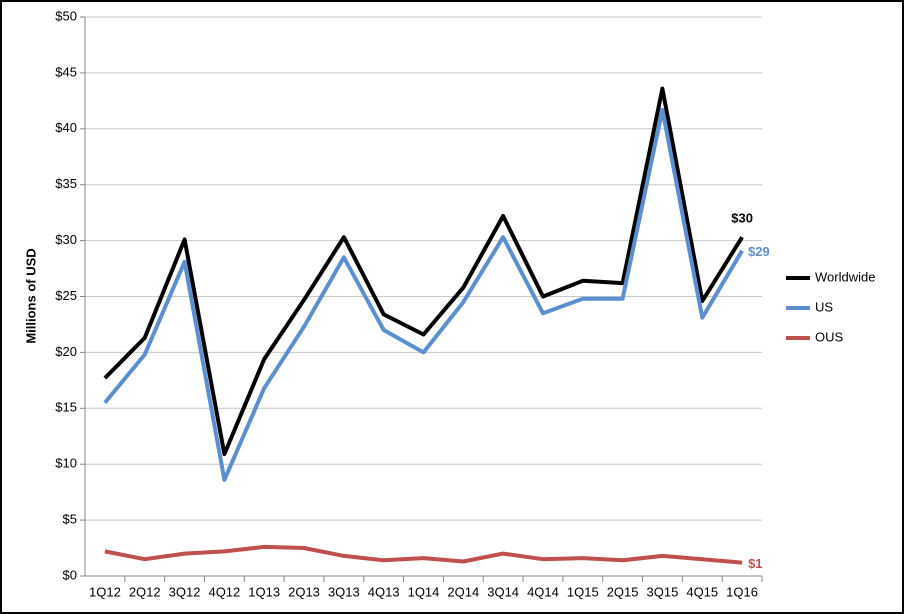  What do you see at coordinates (463, 591) in the screenshot?
I see `x-tick-label: 2Q14` at bounding box center [463, 591].